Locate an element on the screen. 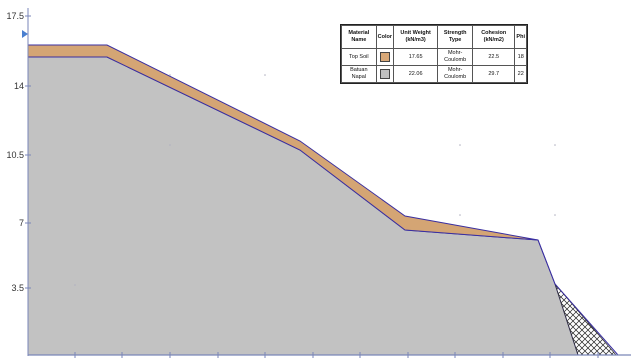 This screenshot has width=631, height=360. y-tick-label: 14 is located at coordinates (18, 86).